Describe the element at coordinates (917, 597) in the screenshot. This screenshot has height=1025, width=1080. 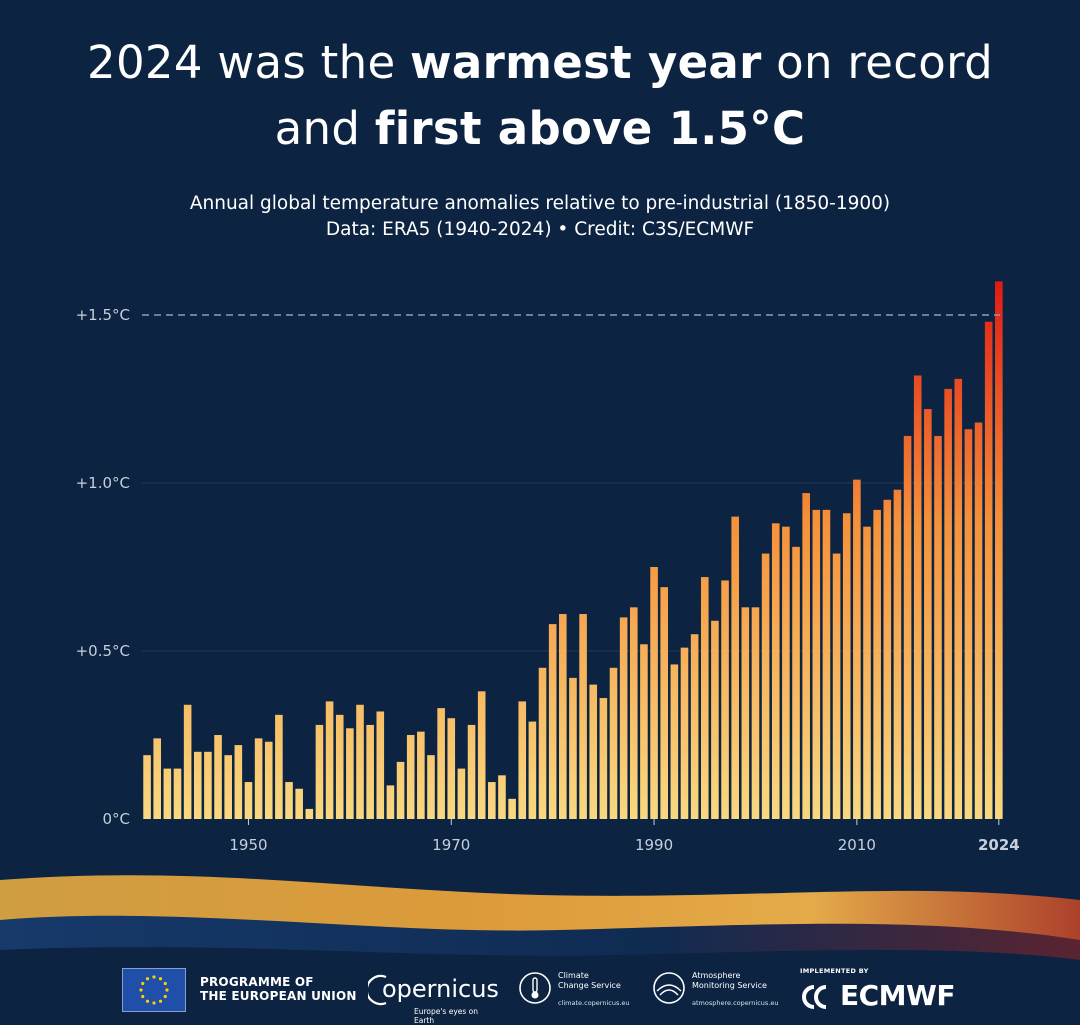
I see `bar-2016` at that location.